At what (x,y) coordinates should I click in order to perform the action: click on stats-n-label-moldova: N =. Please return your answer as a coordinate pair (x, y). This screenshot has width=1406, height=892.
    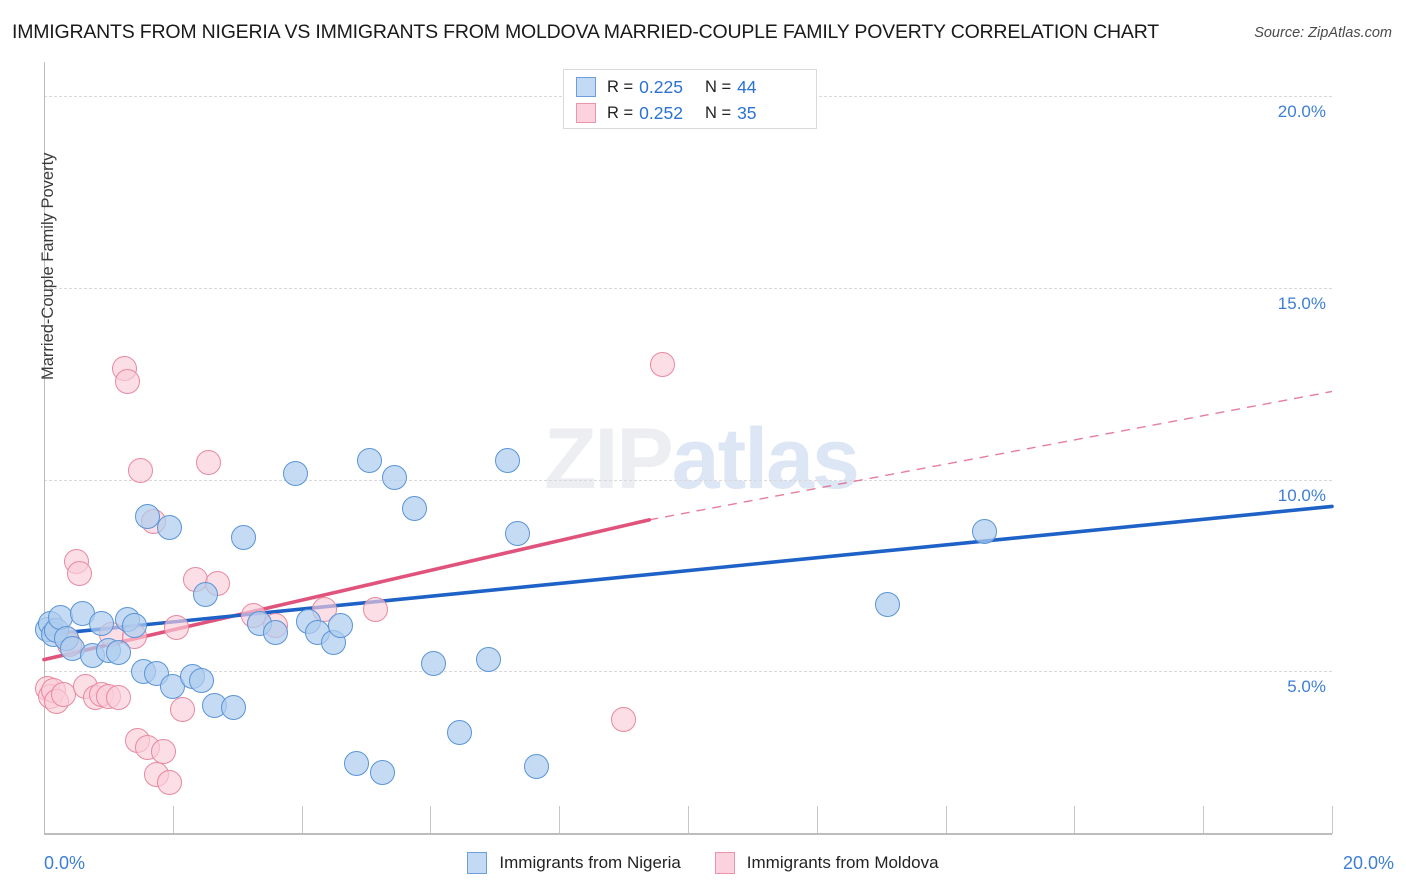
    Looking at the image, I should click on (718, 112).